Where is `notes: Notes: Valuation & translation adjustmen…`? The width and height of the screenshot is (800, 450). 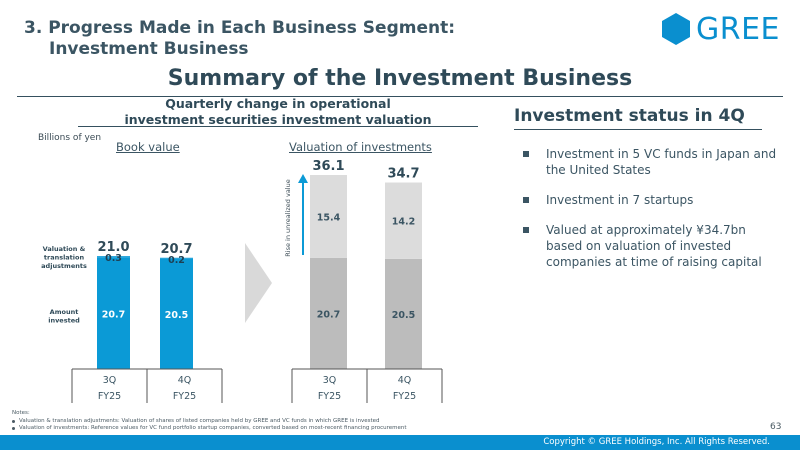 notes: Notes: Valuation & translation adjustmen… is located at coordinates (209, 421).